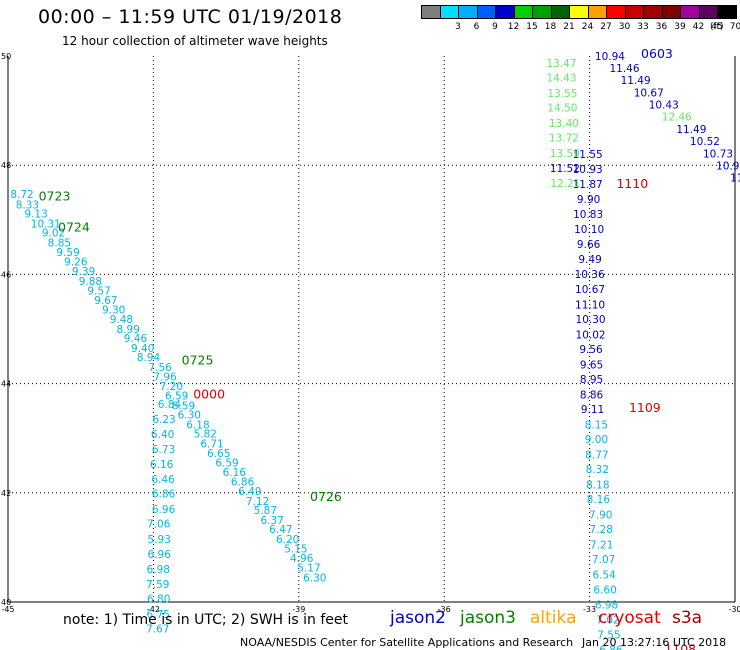  I want to click on wave-height-label: 8.16, so click(599, 500).